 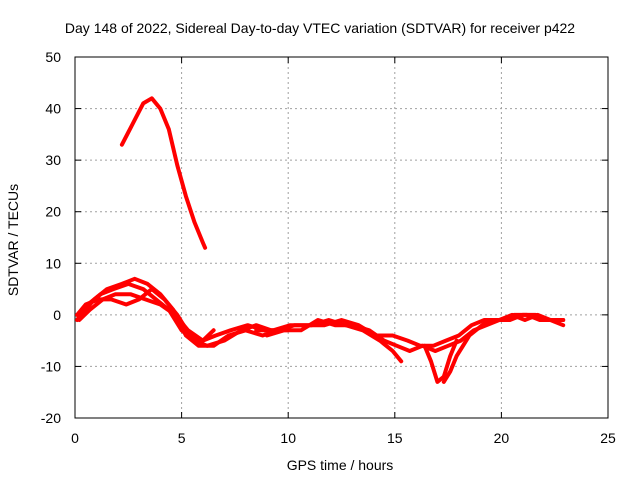 I want to click on y-axis-label: SDTVAR / TECUs, so click(x=13, y=240).